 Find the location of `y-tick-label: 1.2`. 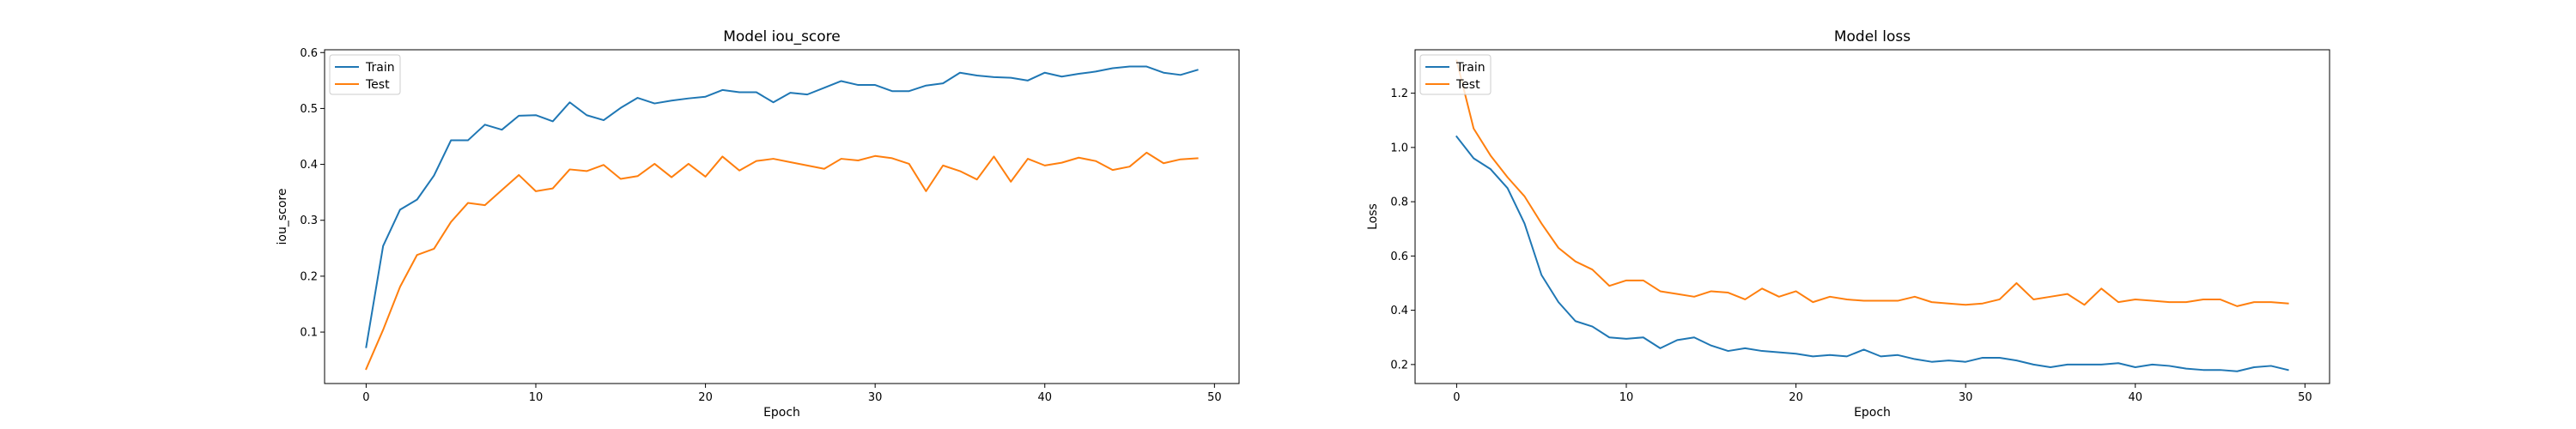

y-tick-label: 1.2 is located at coordinates (1399, 94).